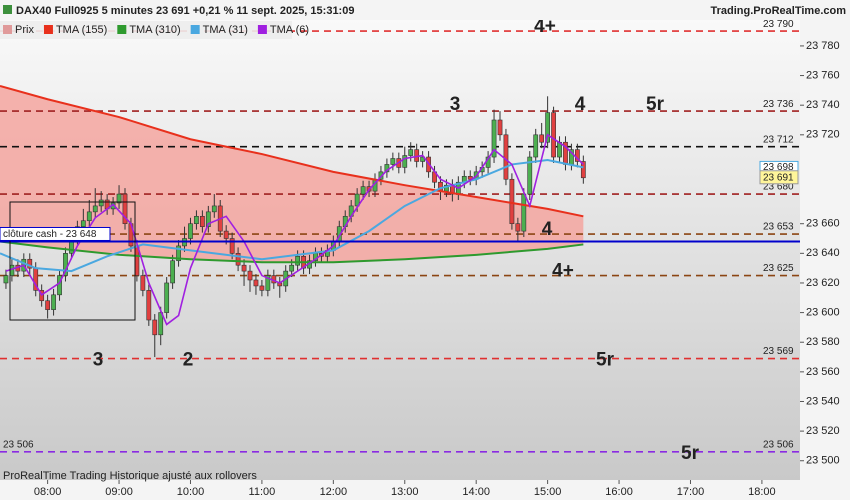 This screenshot has width=850, height=500. Describe the element at coordinates (825, 250) in the screenshot. I see `y-axis-background` at that location.